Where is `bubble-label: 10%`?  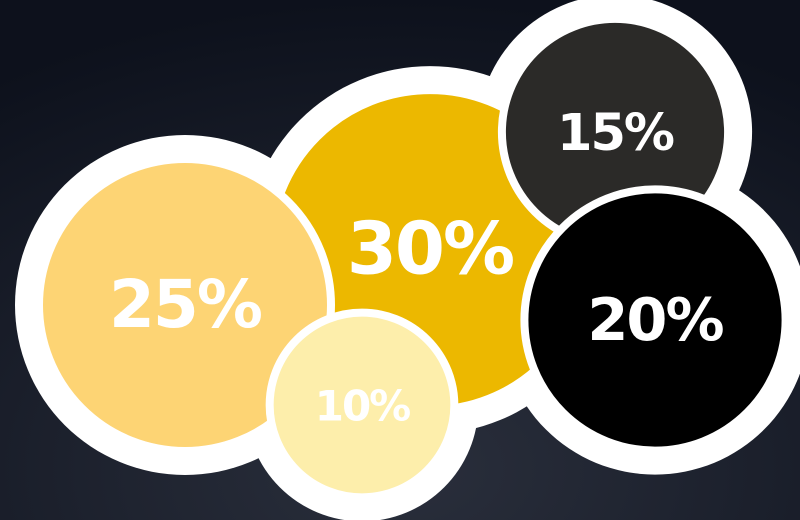
bubble-label: 10% is located at coordinates (362, 406).